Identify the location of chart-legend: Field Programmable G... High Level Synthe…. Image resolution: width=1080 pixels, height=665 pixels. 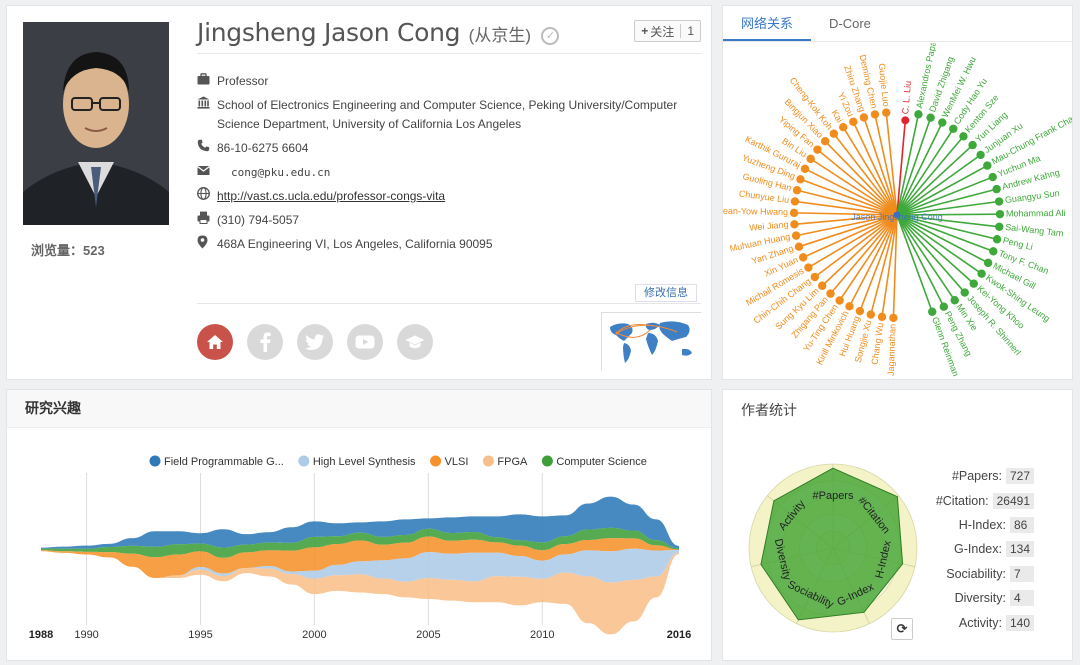
(398, 461).